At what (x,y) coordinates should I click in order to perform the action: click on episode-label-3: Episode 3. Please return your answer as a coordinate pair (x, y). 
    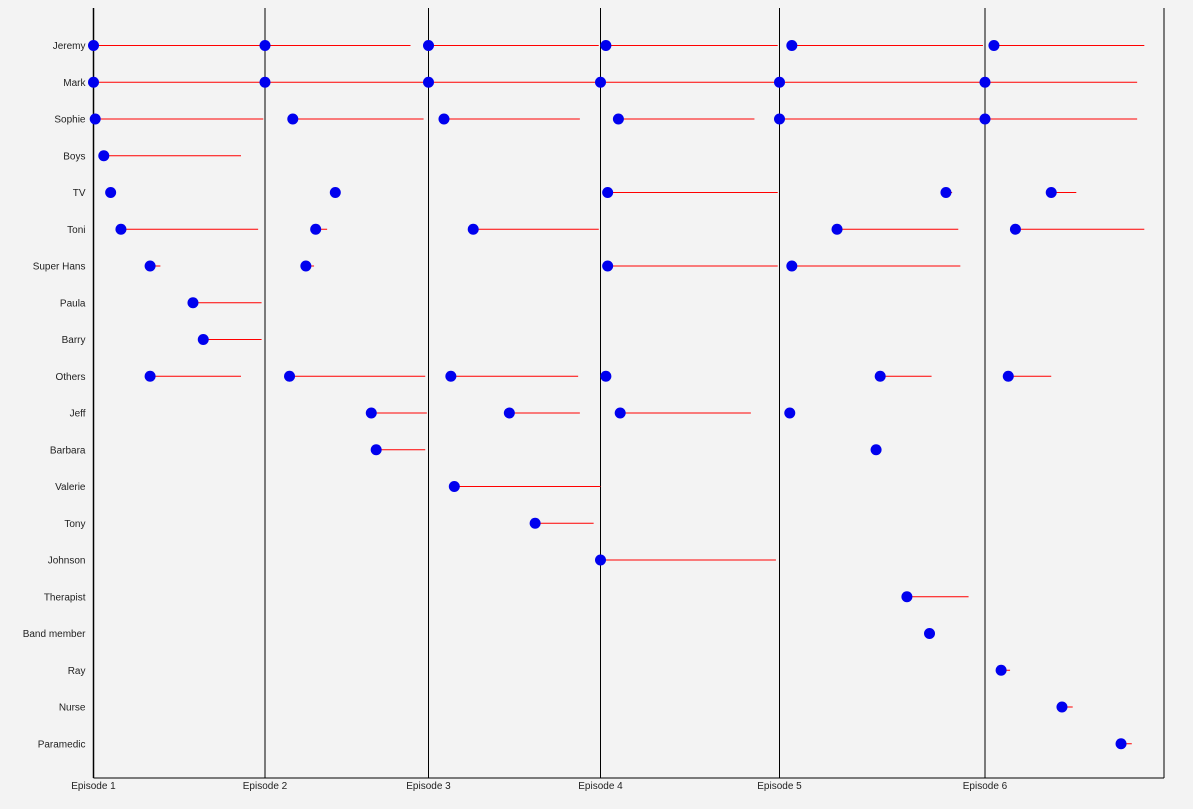
    Looking at the image, I should click on (428, 786).